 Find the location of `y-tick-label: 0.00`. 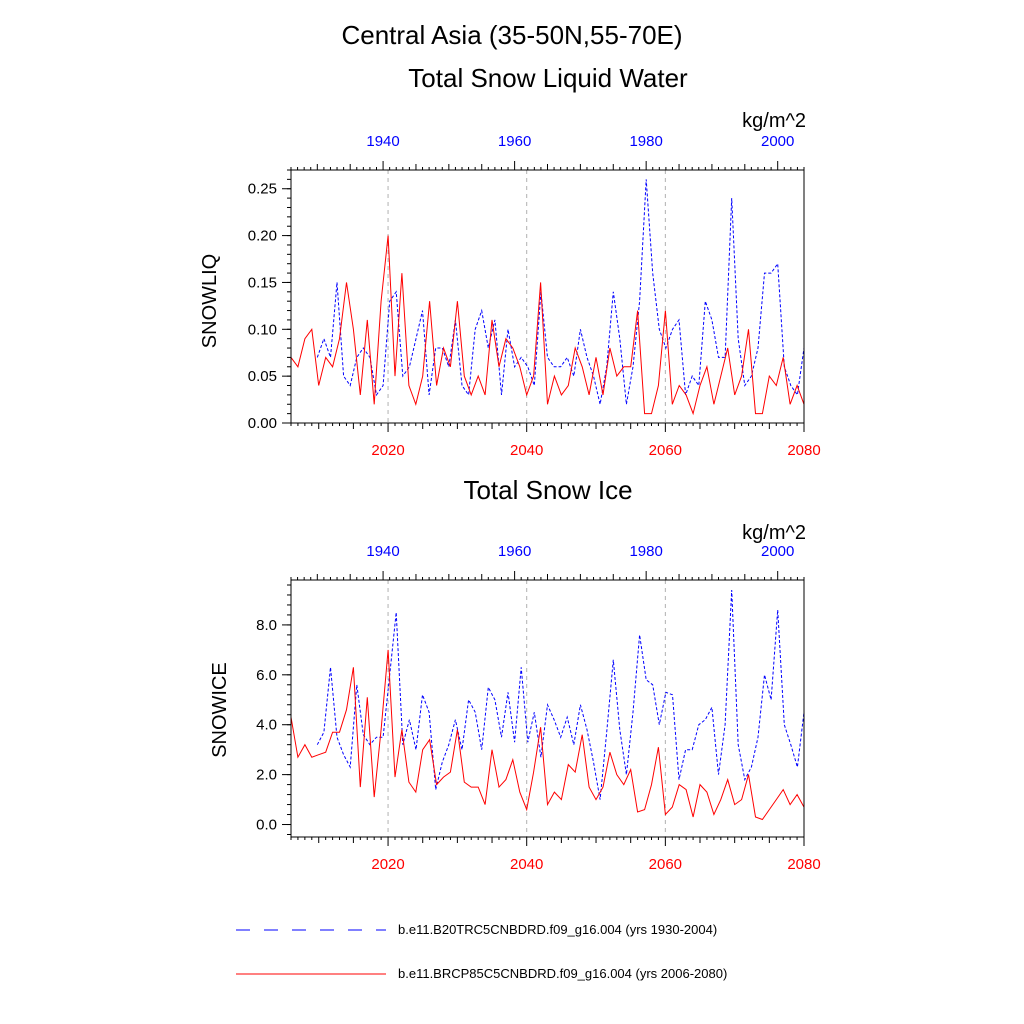

y-tick-label: 0.00 is located at coordinates (262, 423).